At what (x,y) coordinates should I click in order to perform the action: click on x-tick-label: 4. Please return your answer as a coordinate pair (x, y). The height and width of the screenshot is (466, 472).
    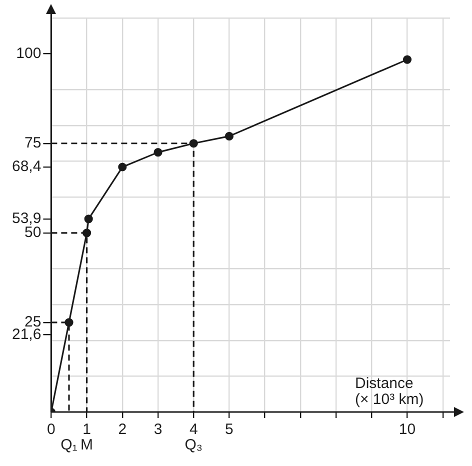
    Looking at the image, I should click on (193, 429).